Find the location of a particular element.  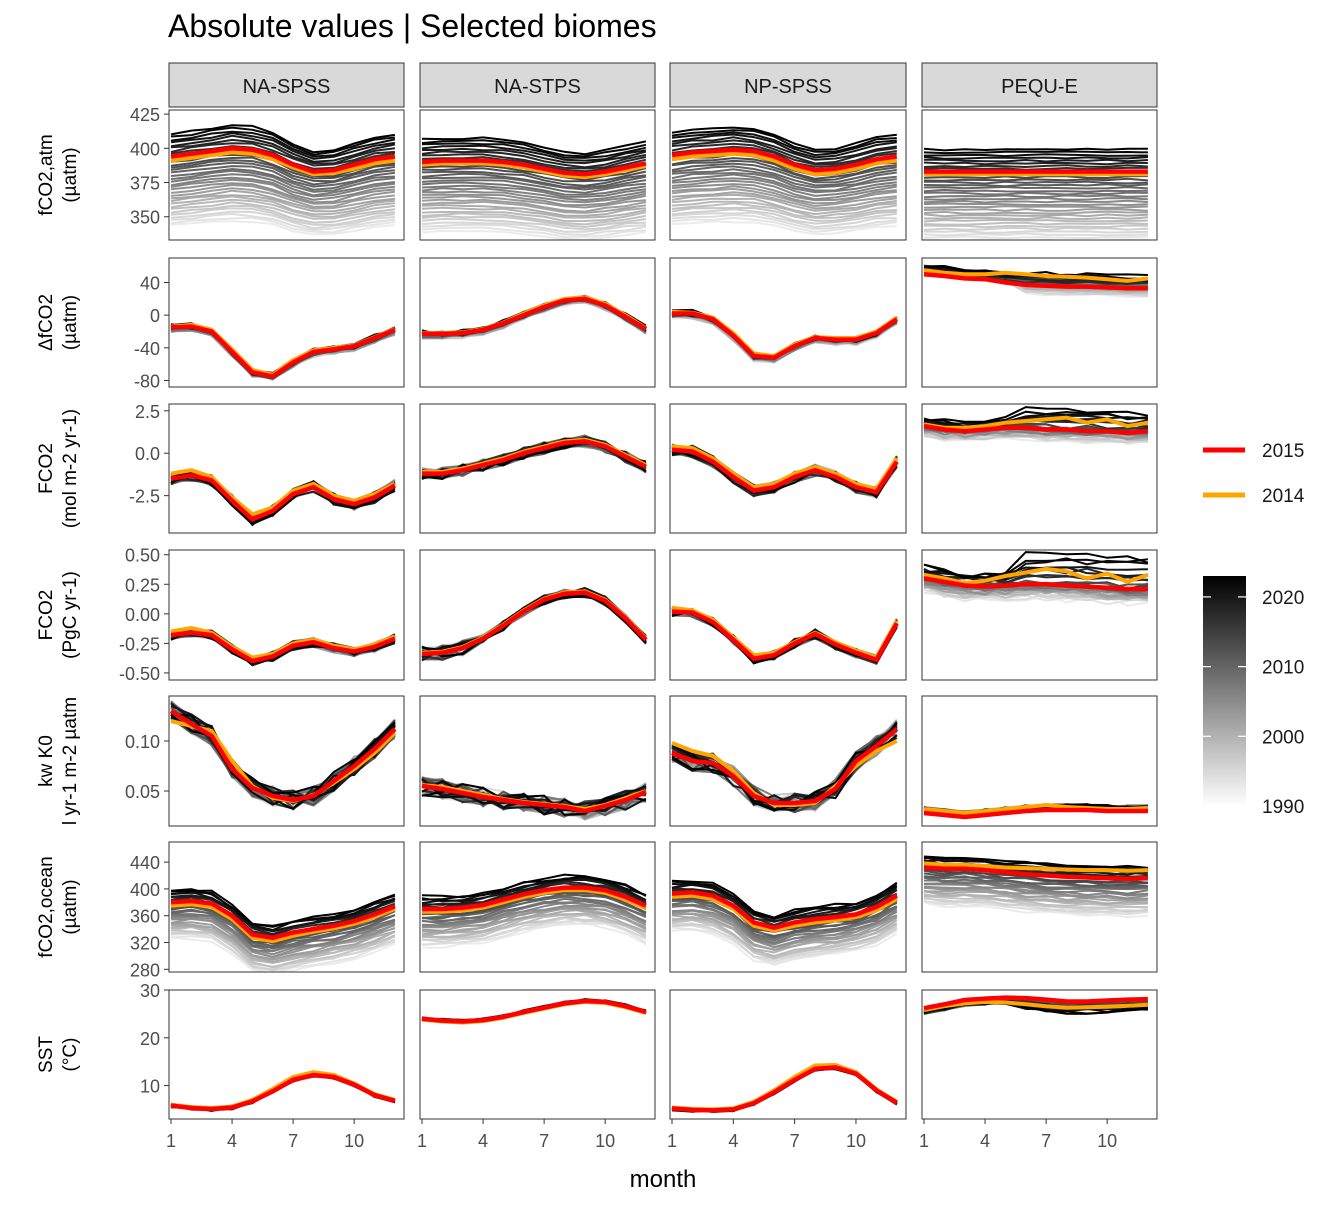

y-tick-label: 425 is located at coordinates (145, 115).